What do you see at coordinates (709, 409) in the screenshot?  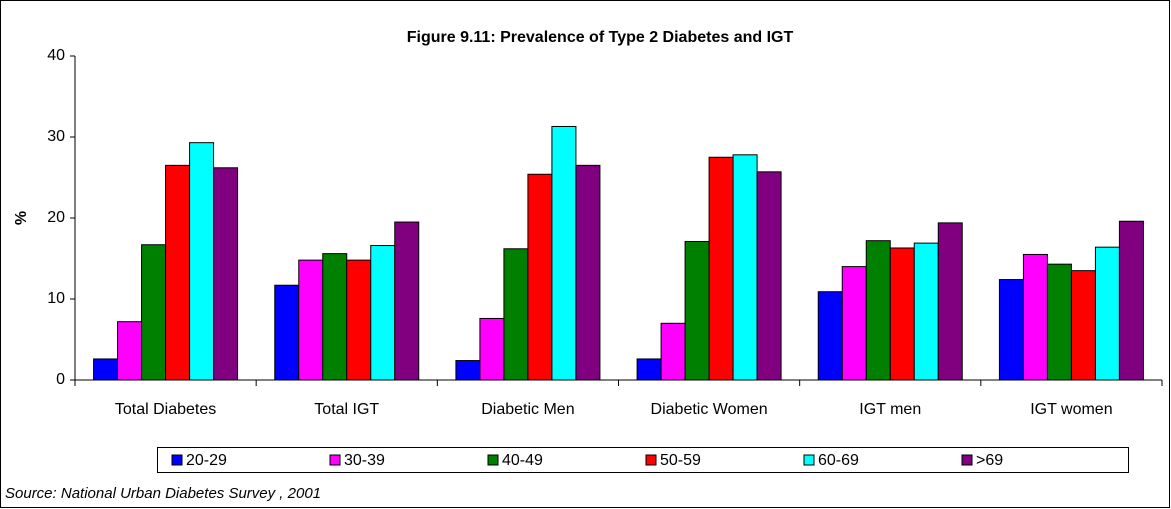 I see `x-tick-label: Diabetic Women` at bounding box center [709, 409].